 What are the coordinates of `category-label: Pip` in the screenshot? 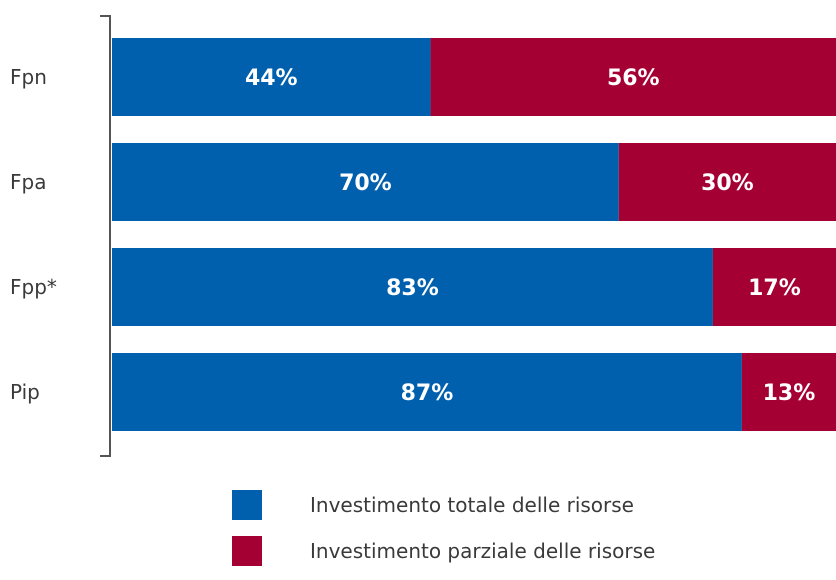 It's located at (25, 392).